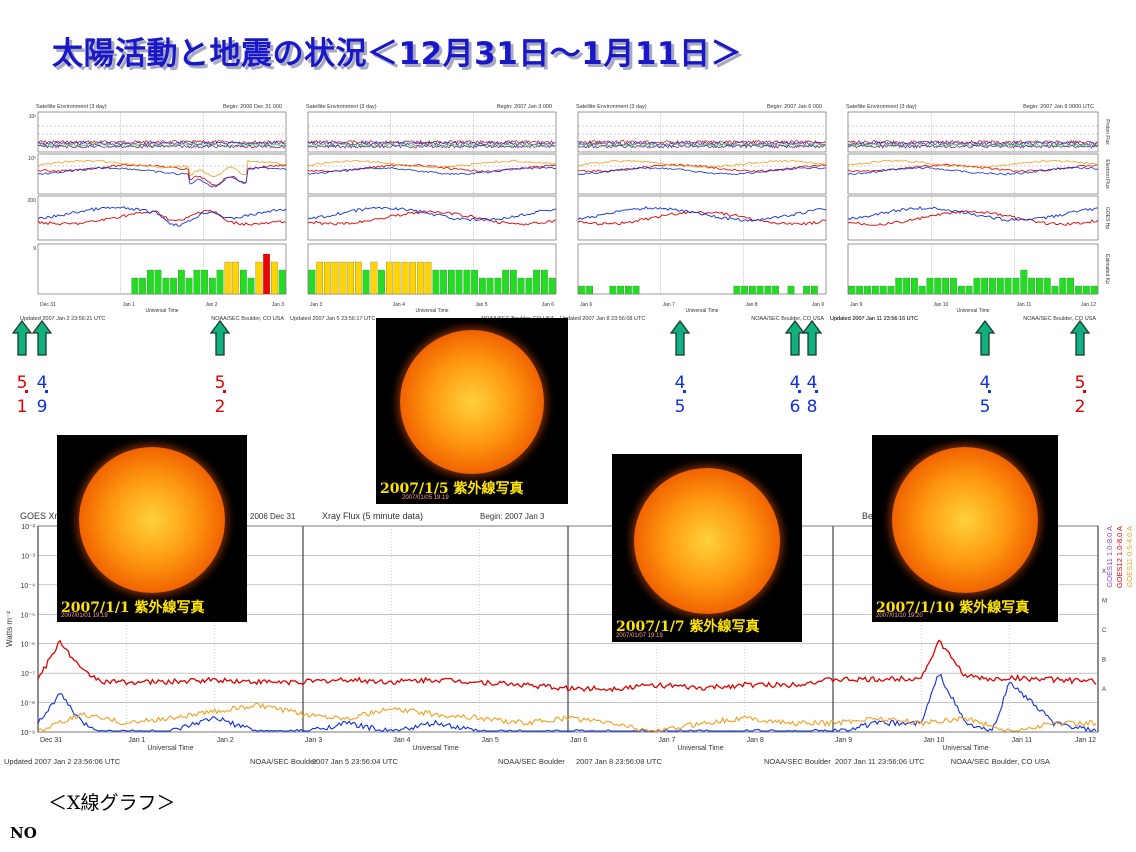  Describe the element at coordinates (28, 615) in the screenshot. I see `xray-y-tick: 10⁻⁵` at that location.